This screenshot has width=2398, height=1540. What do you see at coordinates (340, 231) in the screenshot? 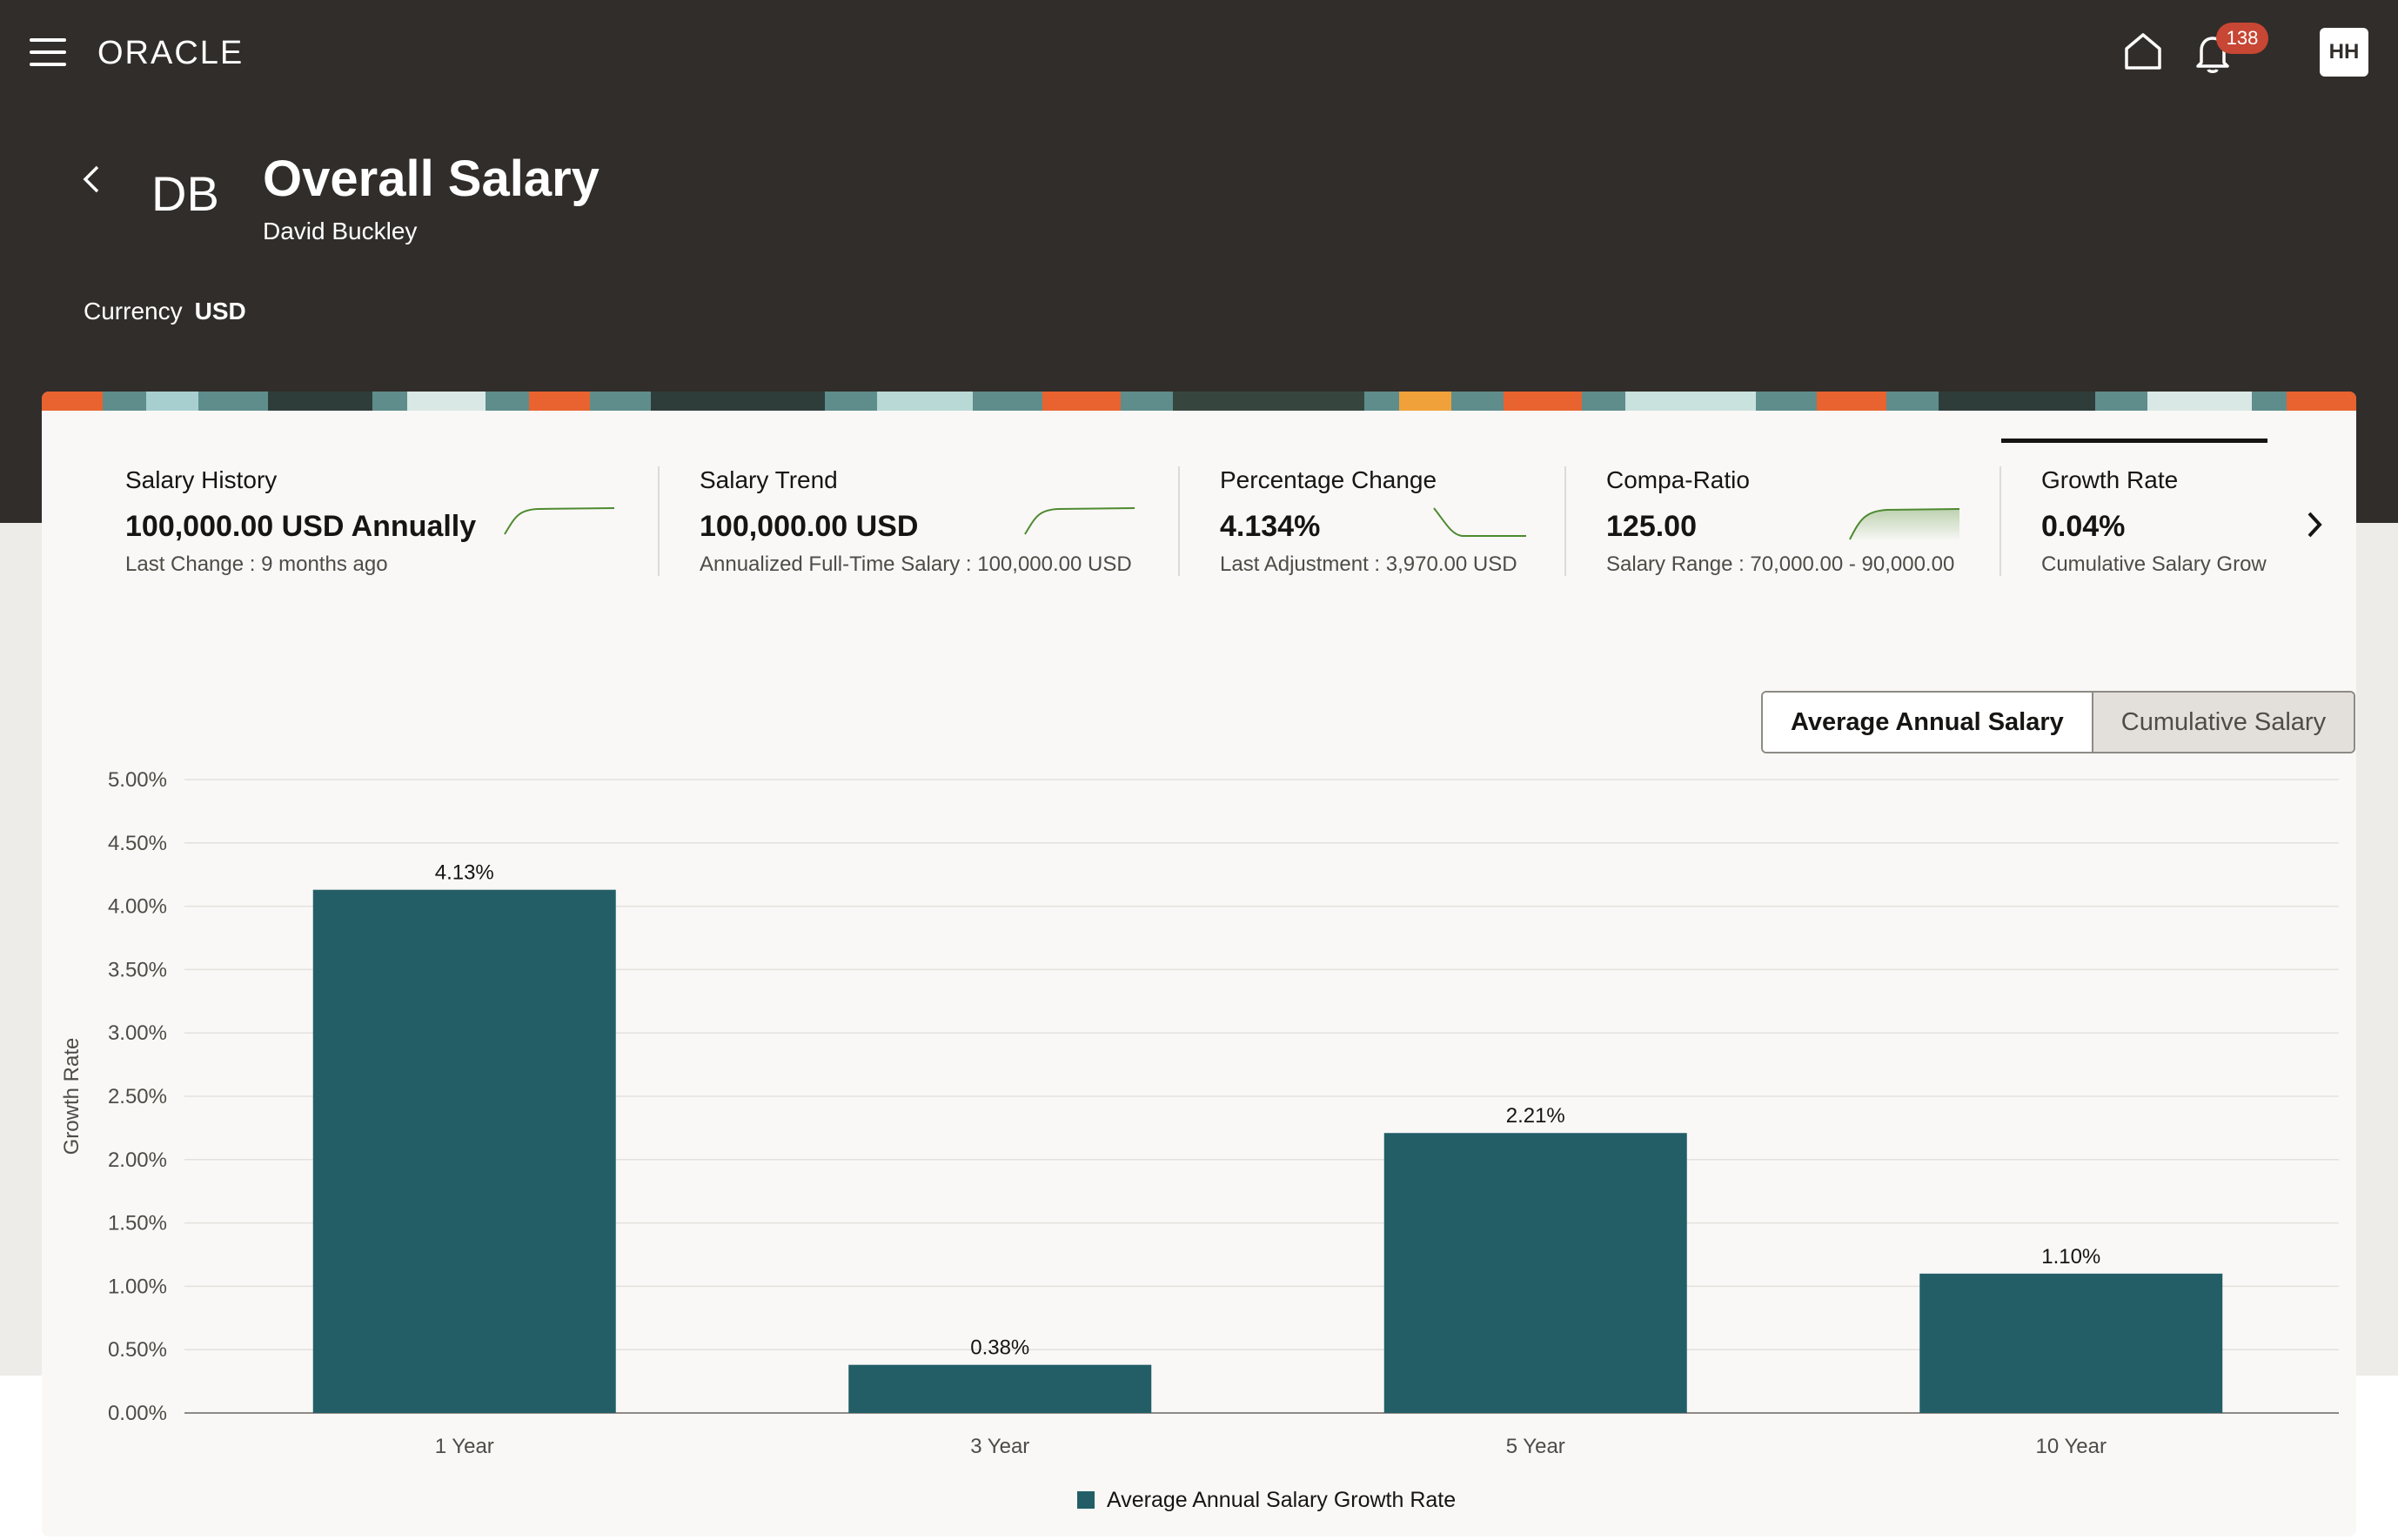
I see `employee-name: David Buckley` at bounding box center [340, 231].